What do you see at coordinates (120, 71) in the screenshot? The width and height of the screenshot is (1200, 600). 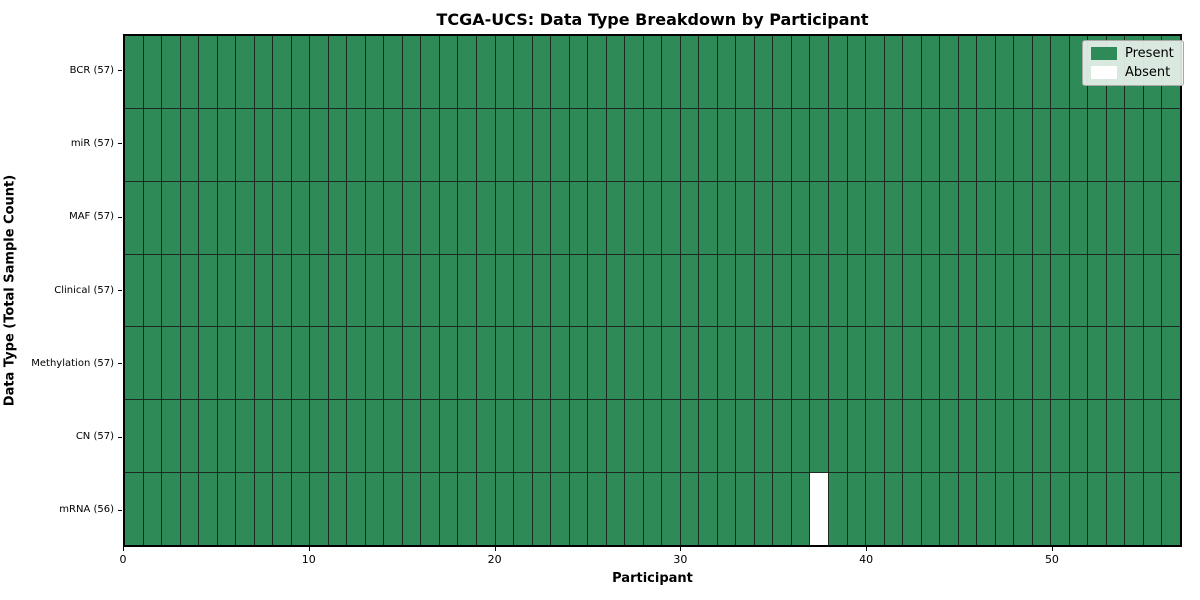 I see `y-tick-mark-BCR` at bounding box center [120, 71].